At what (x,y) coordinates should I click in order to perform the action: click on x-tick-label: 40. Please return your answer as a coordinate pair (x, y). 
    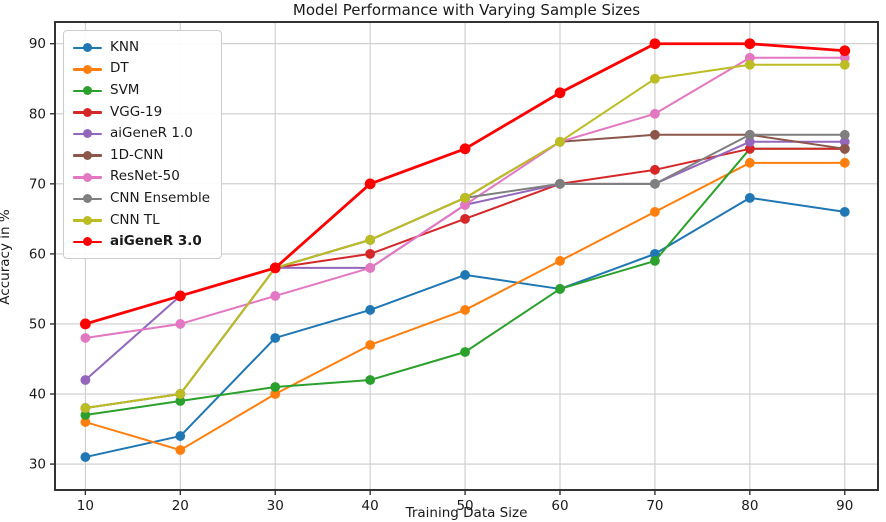
    Looking at the image, I should click on (370, 506).